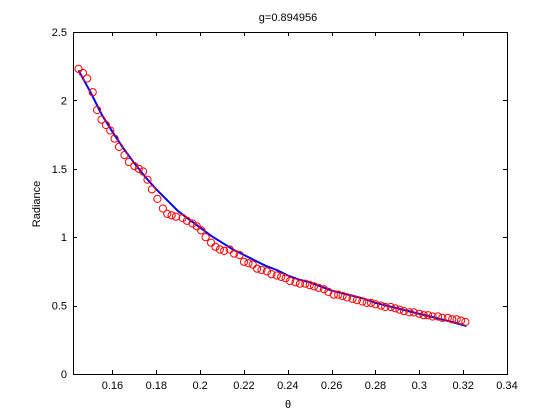 The image size is (560, 420). I want to click on x-tick-label: 0.34, so click(506, 386).